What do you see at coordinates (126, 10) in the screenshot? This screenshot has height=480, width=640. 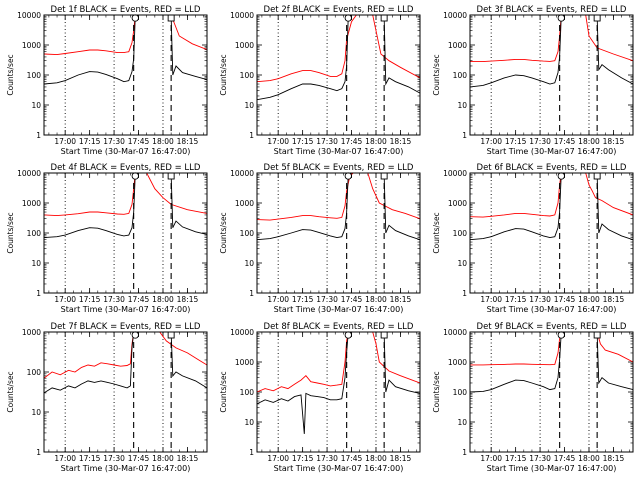 I see `chart-title: Det 1f BLACK = Events, RED = LLD` at bounding box center [126, 10].